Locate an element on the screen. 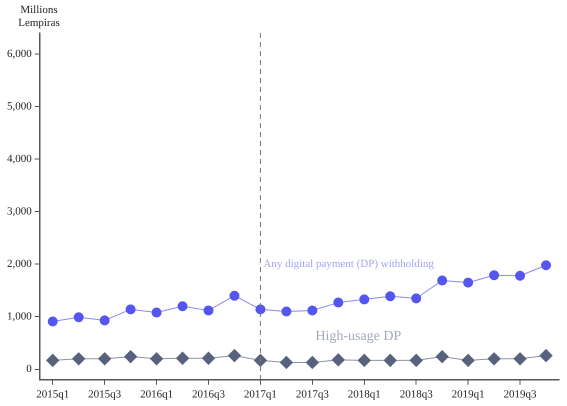  y-tick-label: 6,000 is located at coordinates (19, 54).